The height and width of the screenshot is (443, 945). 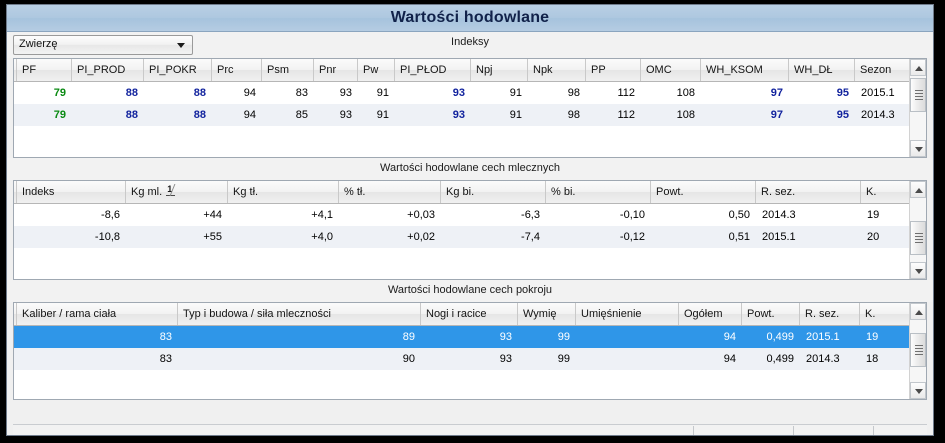 I want to click on column-header-umięśnienie: Umięśnienie, so click(x=627, y=314).